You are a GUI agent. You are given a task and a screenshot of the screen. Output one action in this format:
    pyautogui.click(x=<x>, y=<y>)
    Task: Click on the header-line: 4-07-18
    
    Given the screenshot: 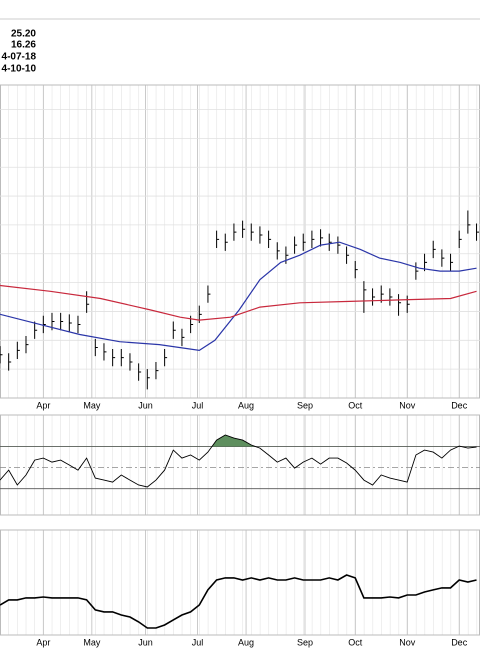 What is the action you would take?
    pyautogui.click(x=19, y=57)
    